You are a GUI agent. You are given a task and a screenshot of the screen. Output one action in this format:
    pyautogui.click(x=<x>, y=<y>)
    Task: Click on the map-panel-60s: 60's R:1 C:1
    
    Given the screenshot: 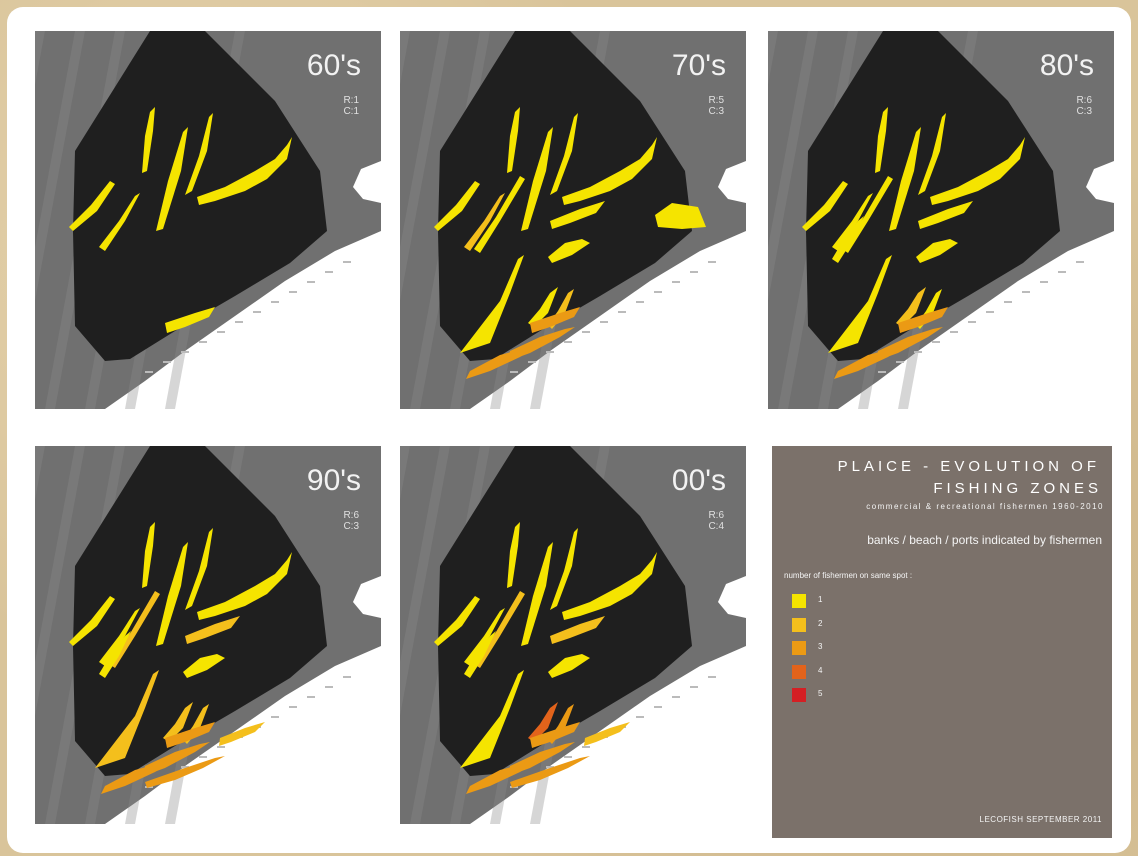 What is the action you would take?
    pyautogui.click(x=208, y=220)
    